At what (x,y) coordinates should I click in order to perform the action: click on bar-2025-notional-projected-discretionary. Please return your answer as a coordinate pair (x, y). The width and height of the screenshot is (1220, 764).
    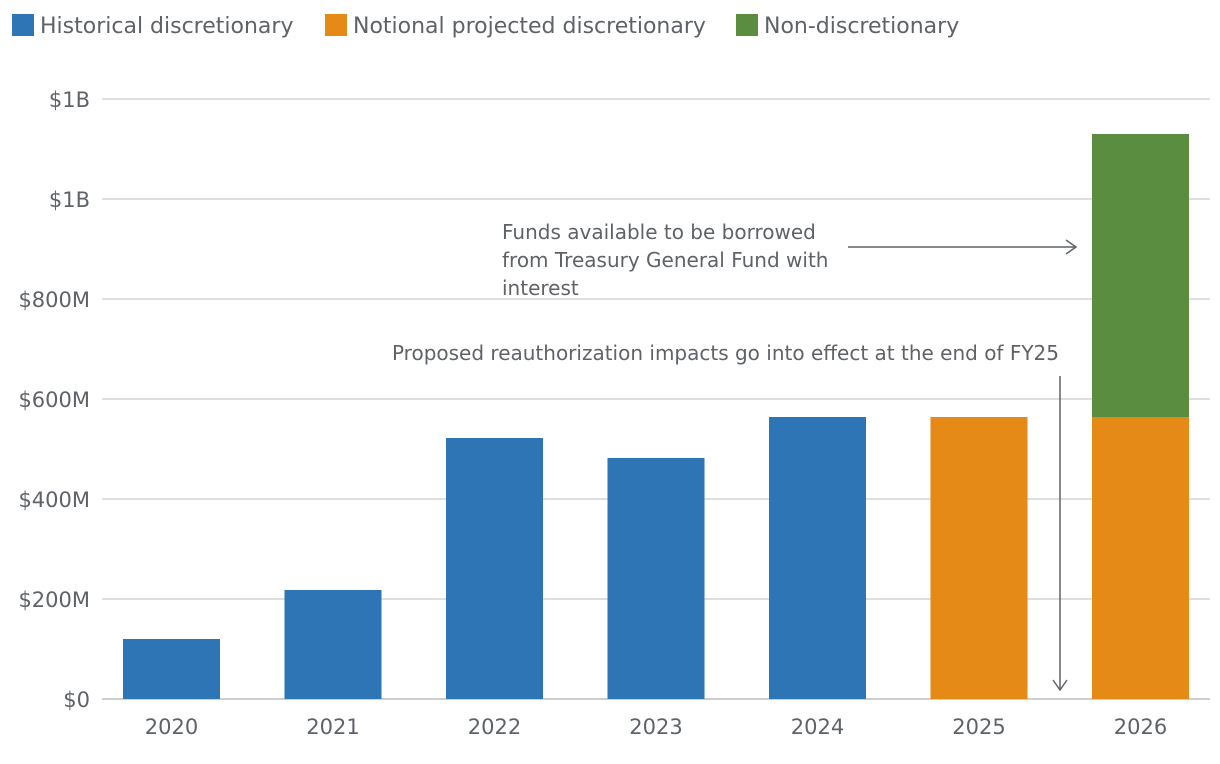
    Looking at the image, I should click on (979, 558).